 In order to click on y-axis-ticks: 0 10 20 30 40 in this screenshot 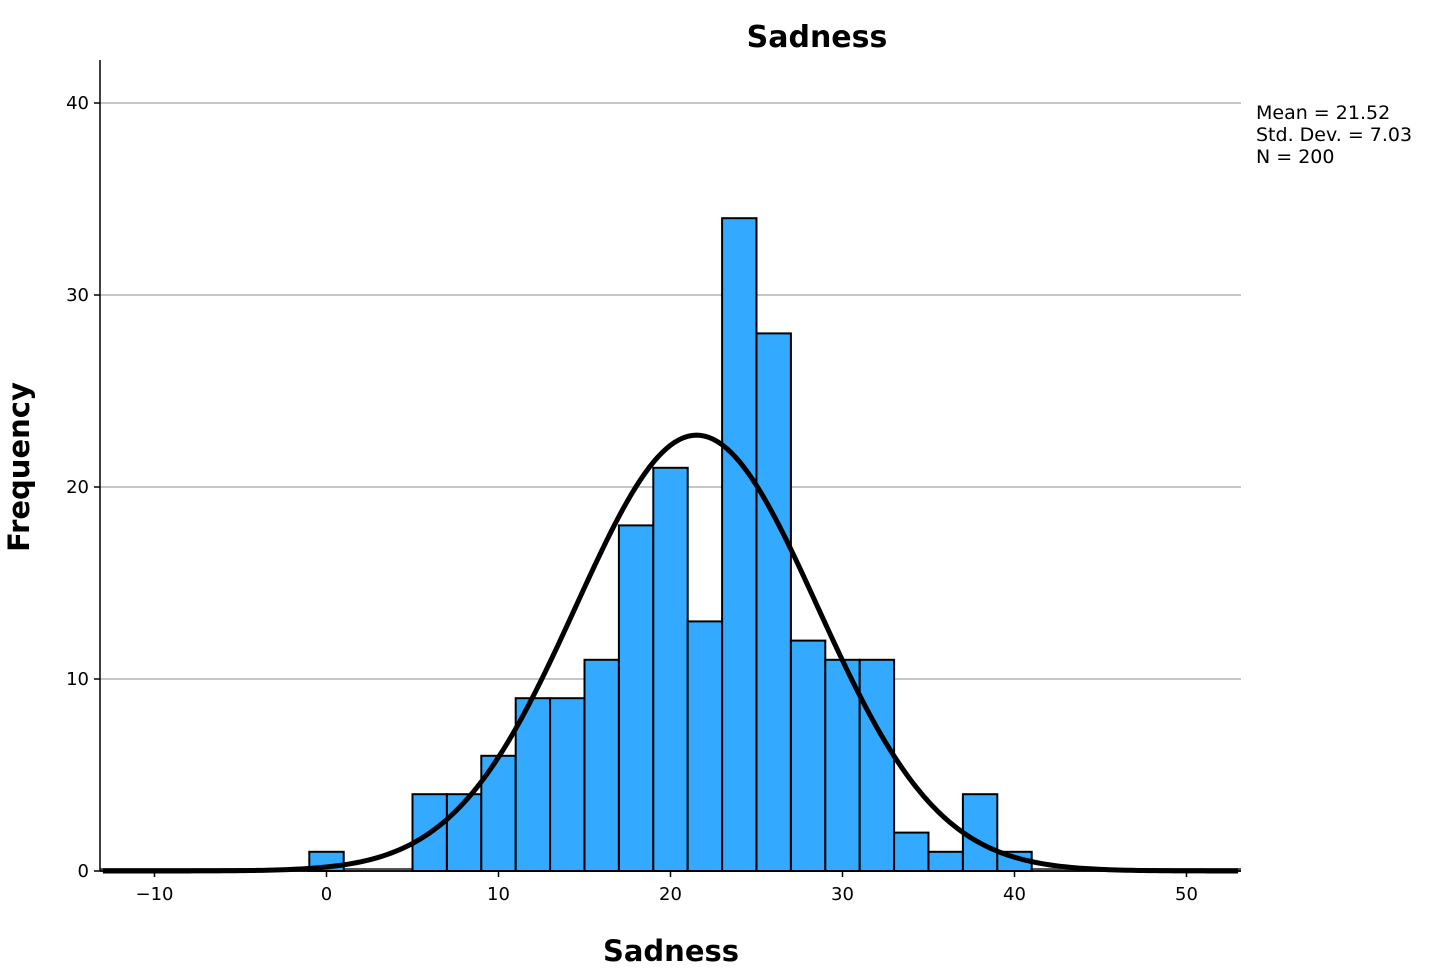, I will do `click(83, 487)`.